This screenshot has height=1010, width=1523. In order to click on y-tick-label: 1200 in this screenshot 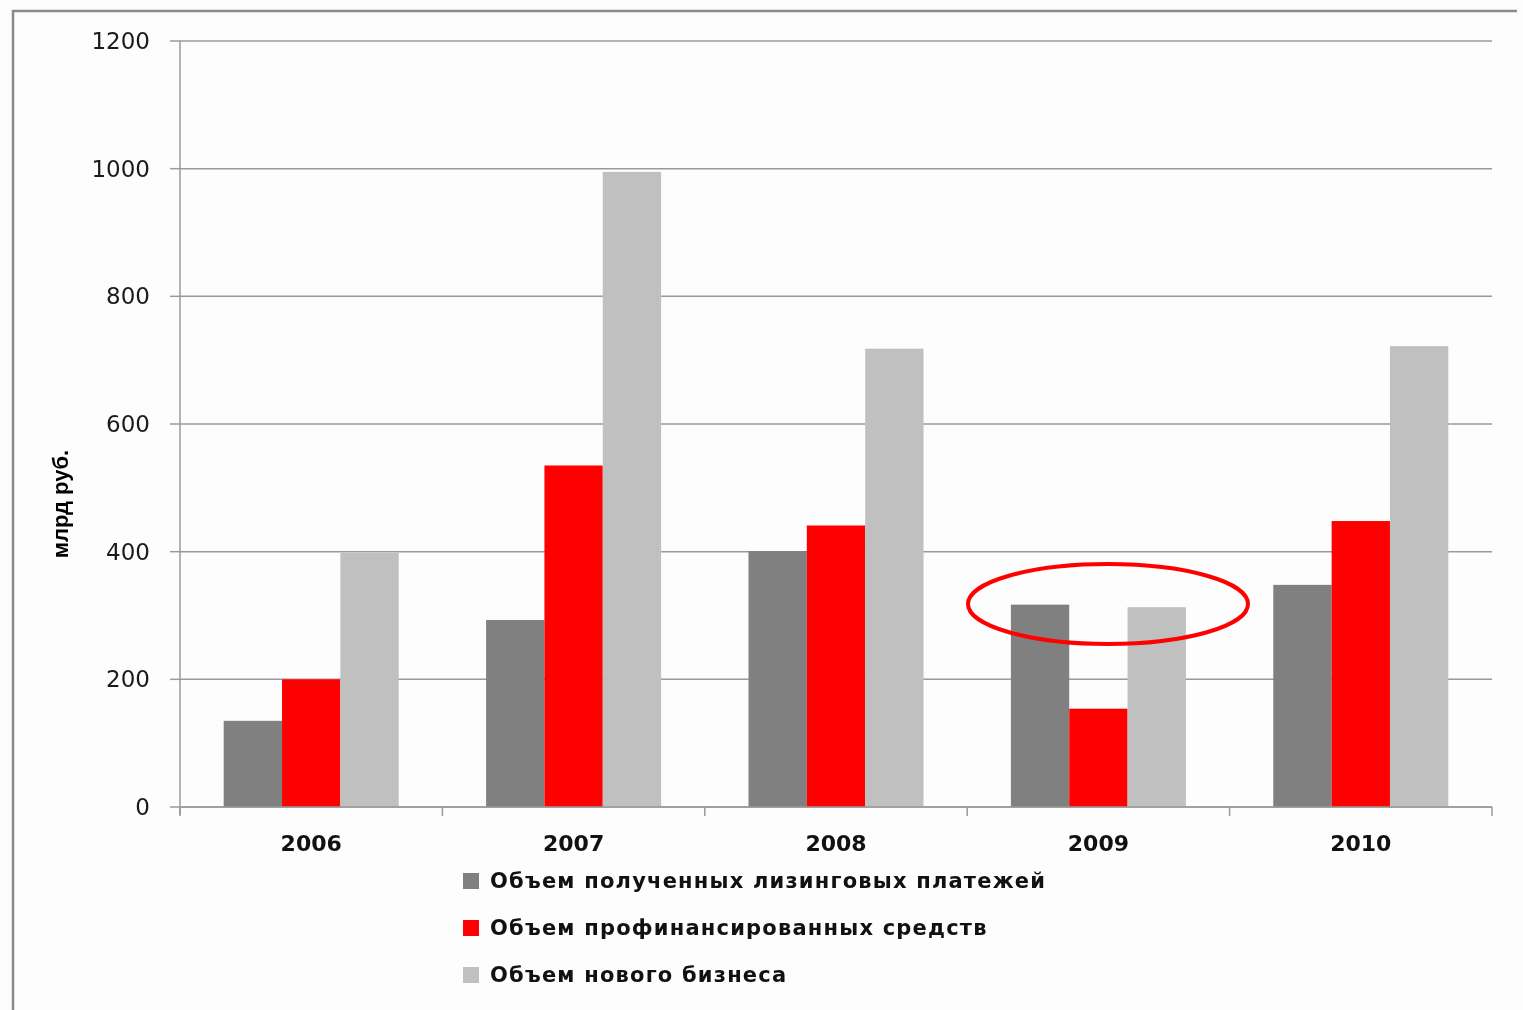, I will do `click(120, 41)`.